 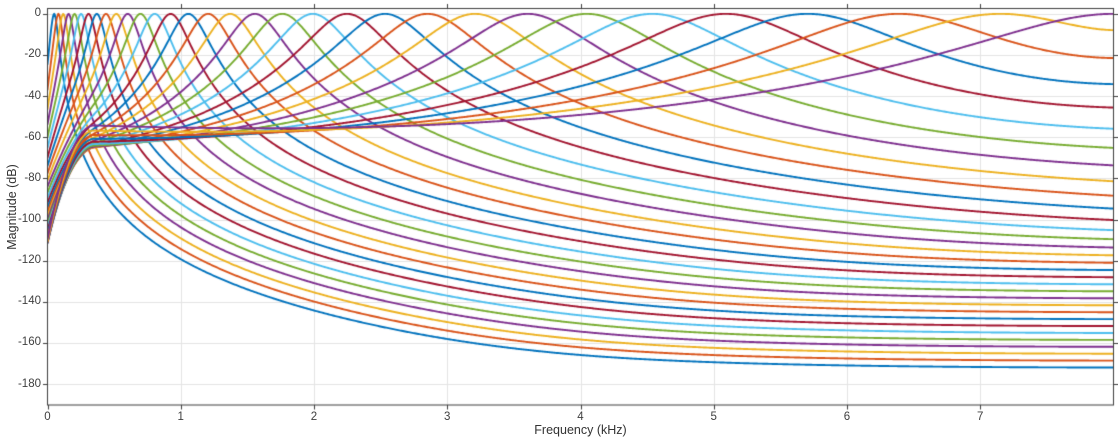 I want to click on y-tick-label: -160, so click(x=29, y=342).